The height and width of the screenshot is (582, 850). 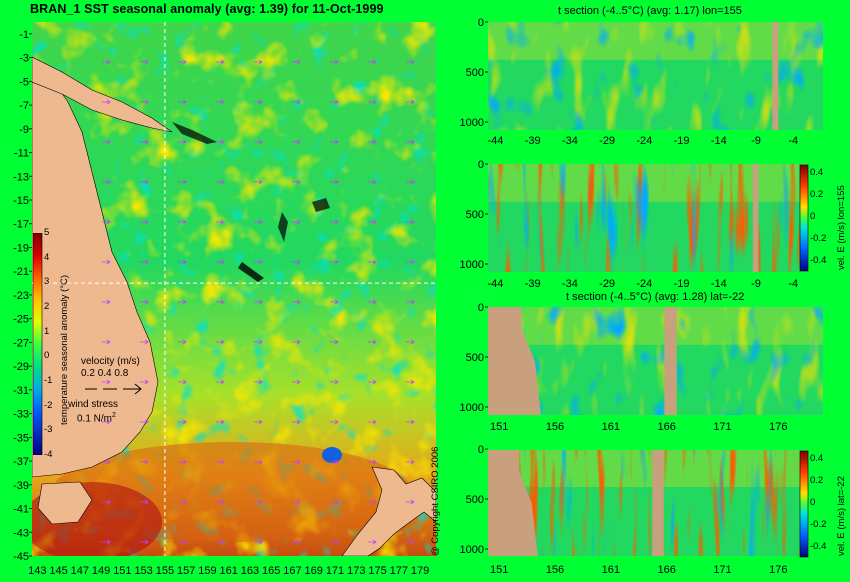 What do you see at coordinates (48, 454) in the screenshot?
I see `map-colorbar-tick: -4` at bounding box center [48, 454].